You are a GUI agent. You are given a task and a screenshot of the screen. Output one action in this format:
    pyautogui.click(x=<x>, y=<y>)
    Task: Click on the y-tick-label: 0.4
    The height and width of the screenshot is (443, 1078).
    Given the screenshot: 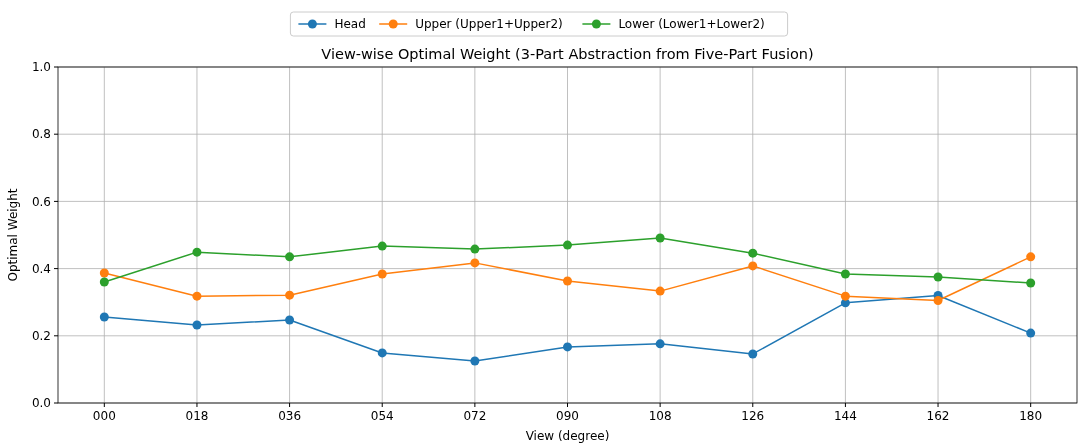 What is the action you would take?
    pyautogui.click(x=41, y=268)
    